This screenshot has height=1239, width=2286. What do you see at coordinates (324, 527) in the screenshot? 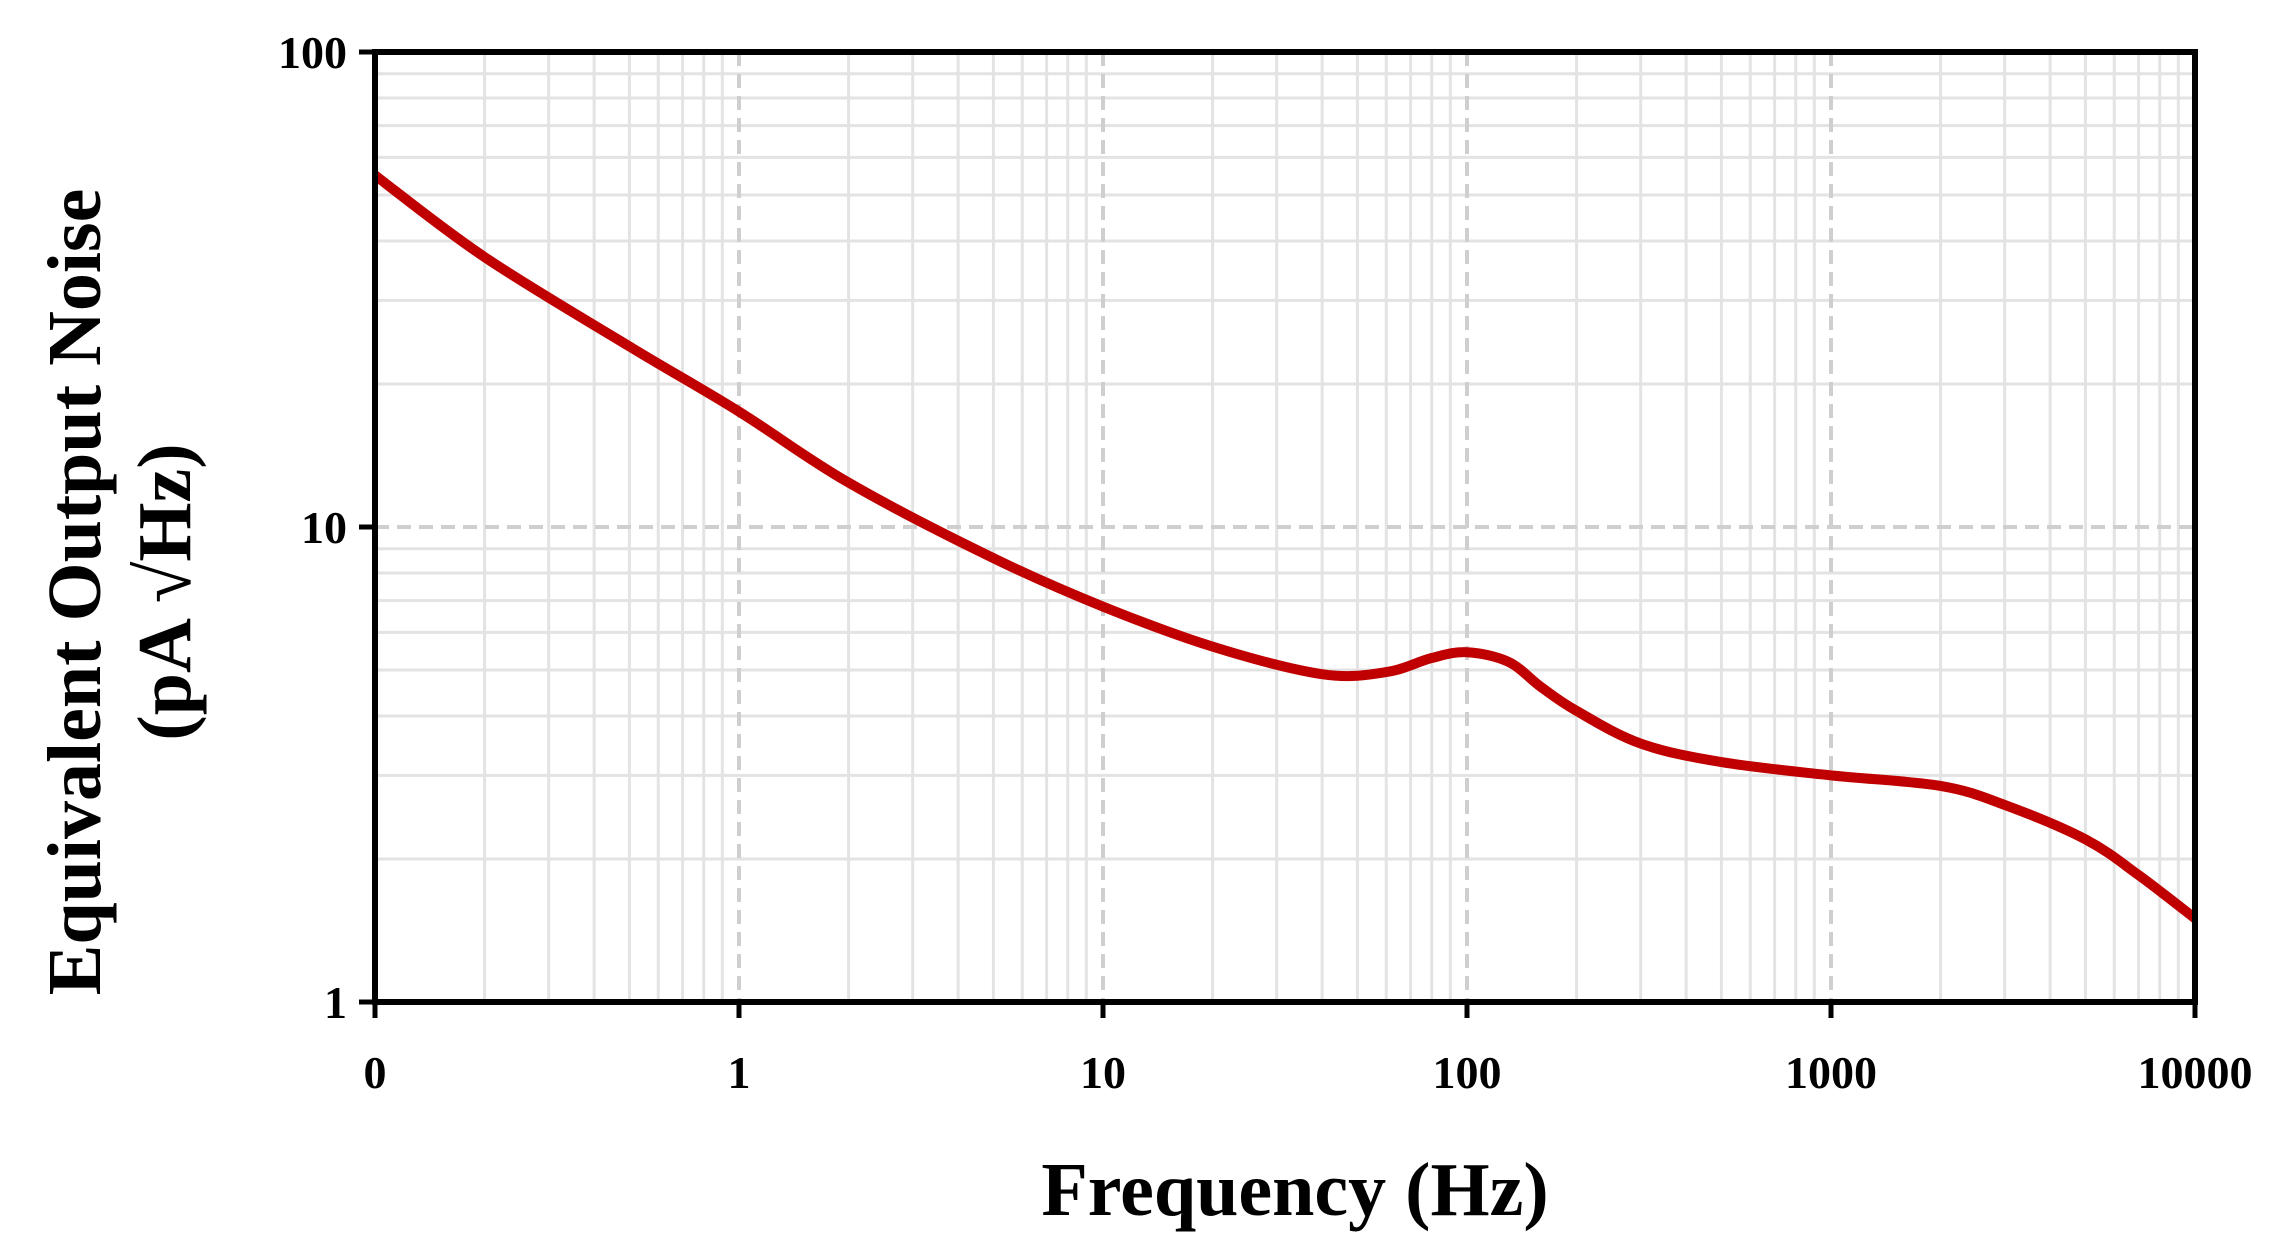
I see `y-tick-label: 10` at bounding box center [324, 527].